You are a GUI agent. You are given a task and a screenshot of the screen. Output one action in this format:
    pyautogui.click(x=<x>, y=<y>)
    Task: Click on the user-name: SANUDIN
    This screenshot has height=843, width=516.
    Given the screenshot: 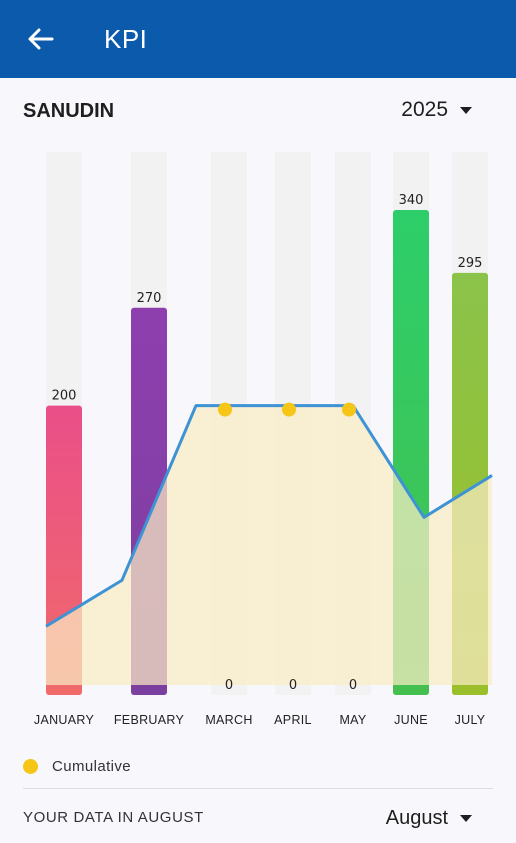 What is the action you would take?
    pyautogui.click(x=69, y=111)
    